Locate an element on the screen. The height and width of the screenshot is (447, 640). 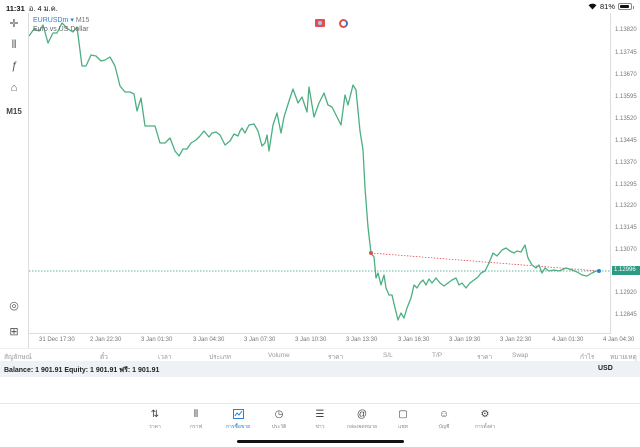
trade-chart-icon-svg is located at coordinates (238, 414).